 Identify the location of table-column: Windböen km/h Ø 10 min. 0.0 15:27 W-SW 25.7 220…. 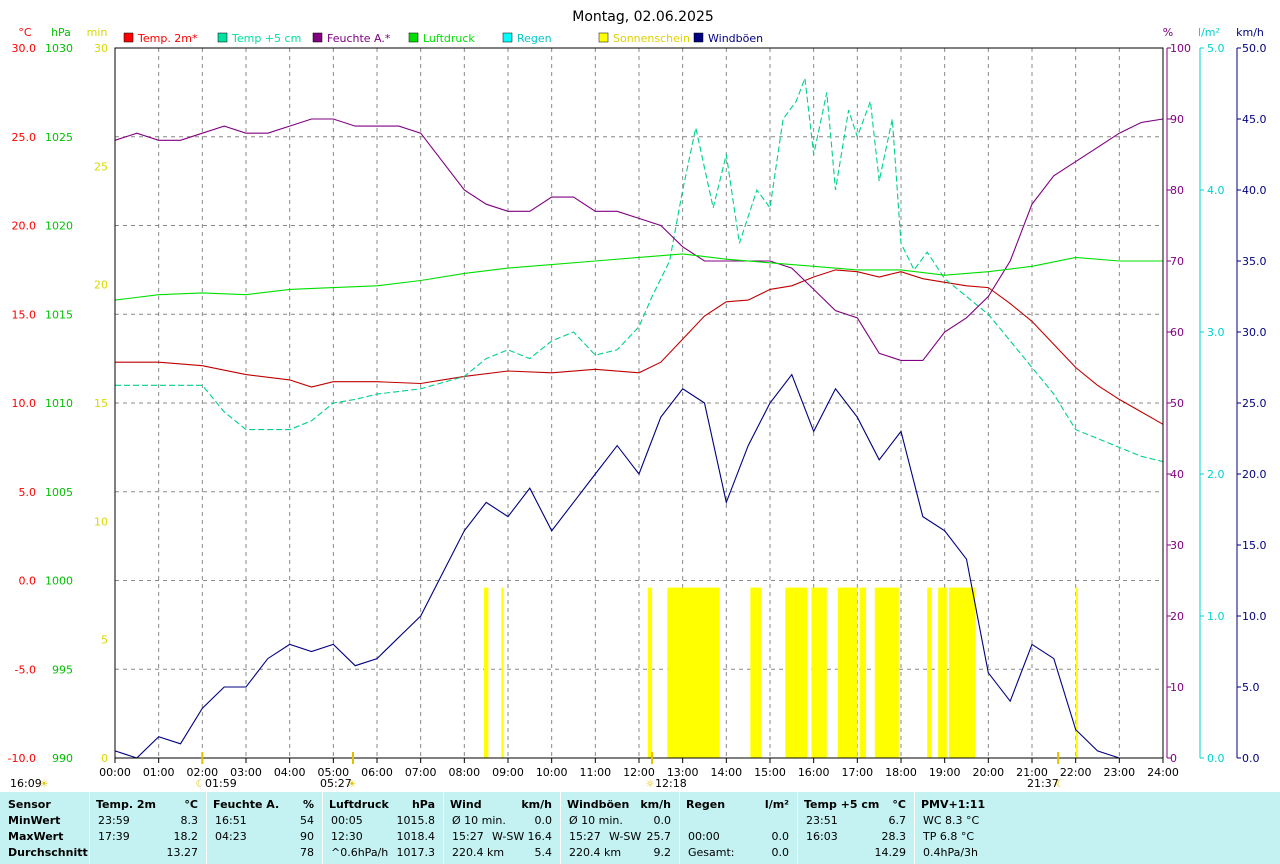
(619, 828).